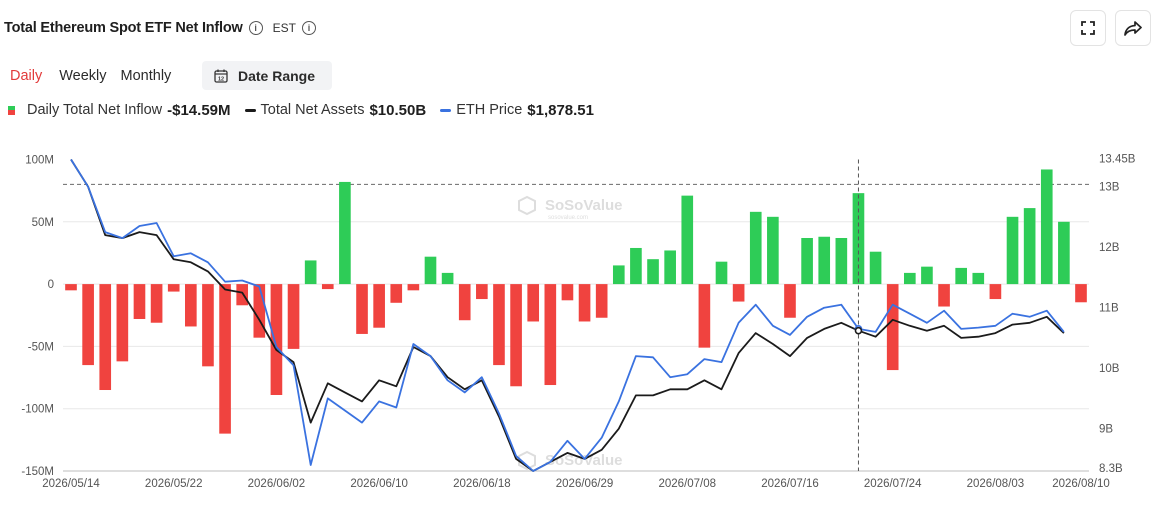  I want to click on x-tick-label: 2026/07/16, so click(790, 484).